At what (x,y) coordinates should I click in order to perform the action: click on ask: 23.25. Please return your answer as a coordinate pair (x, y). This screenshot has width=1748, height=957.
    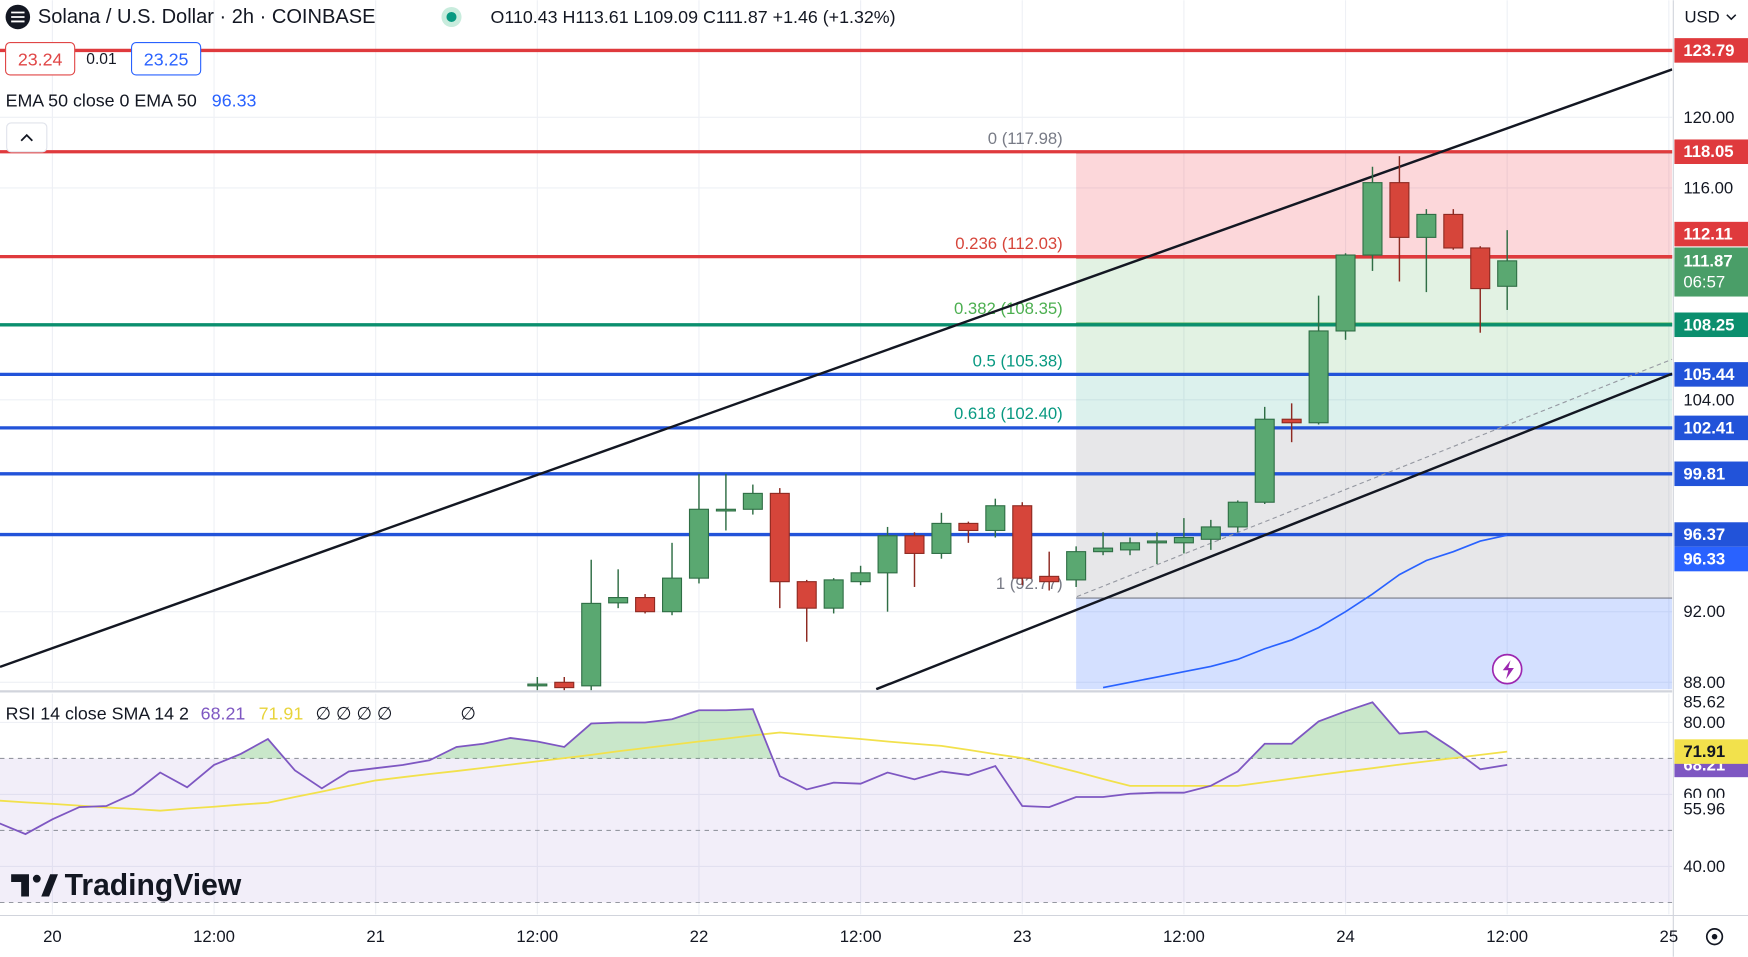
    Looking at the image, I should click on (166, 59).